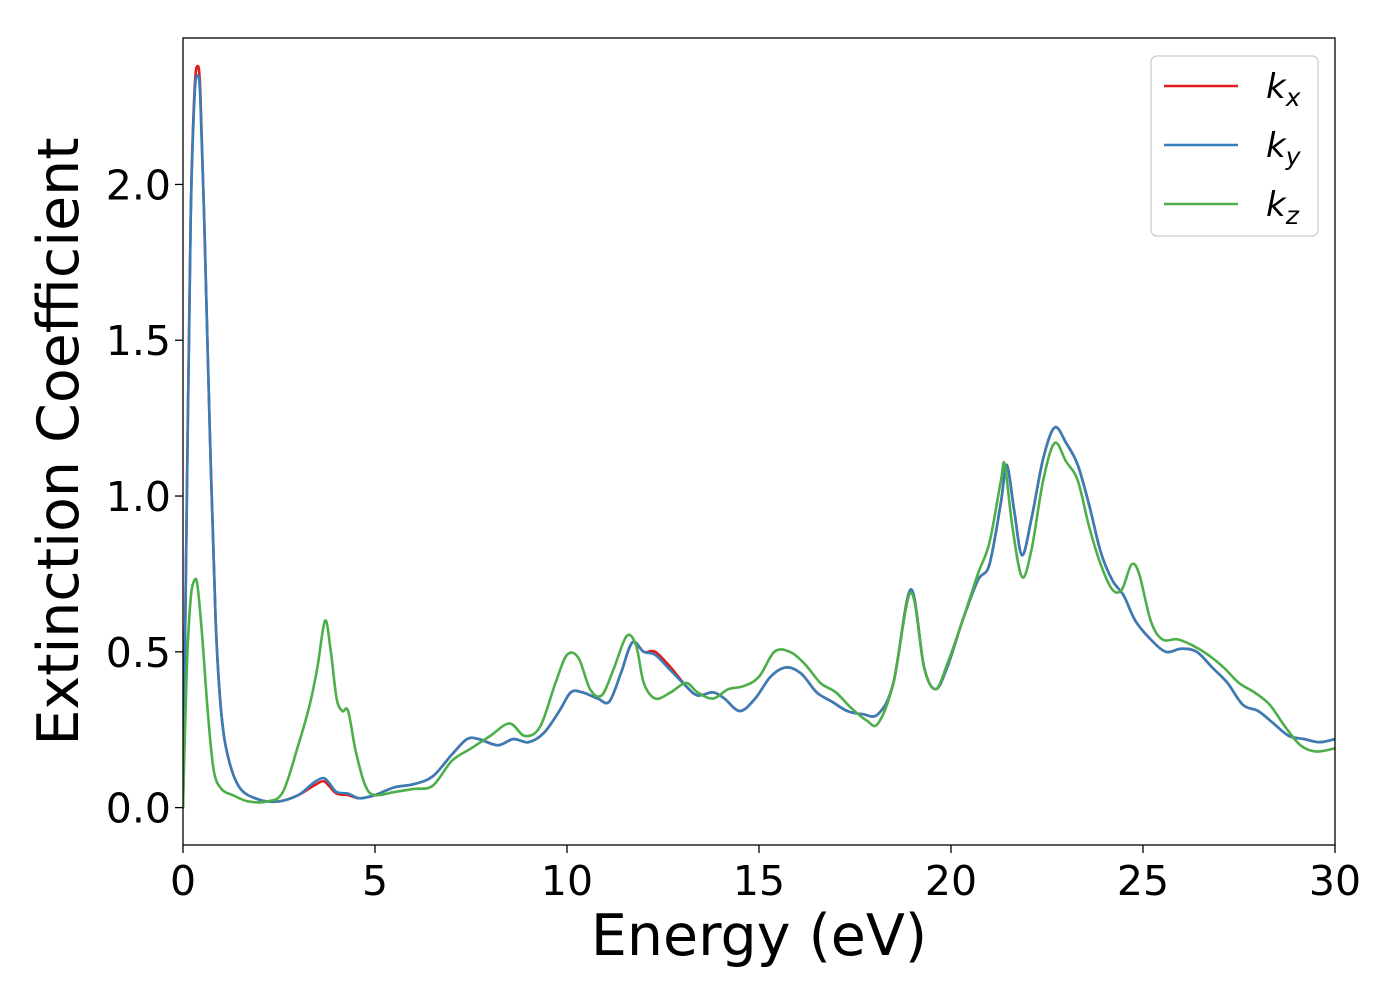 The height and width of the screenshot is (1000, 1400). Describe the element at coordinates (59, 441) in the screenshot. I see `y-axis-label: Extinction Coefficient` at that location.